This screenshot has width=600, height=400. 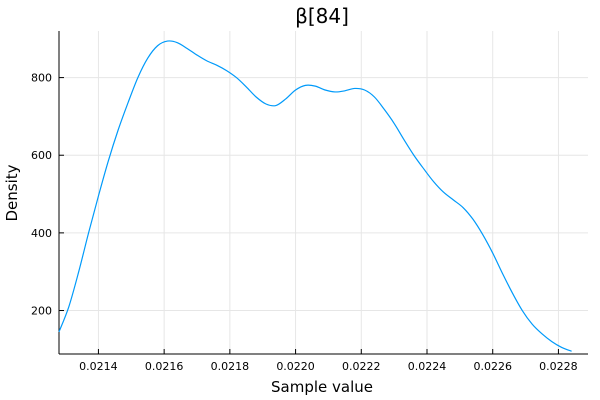 What do you see at coordinates (322, 387) in the screenshot?
I see `x-axis-label: Sample value` at bounding box center [322, 387].